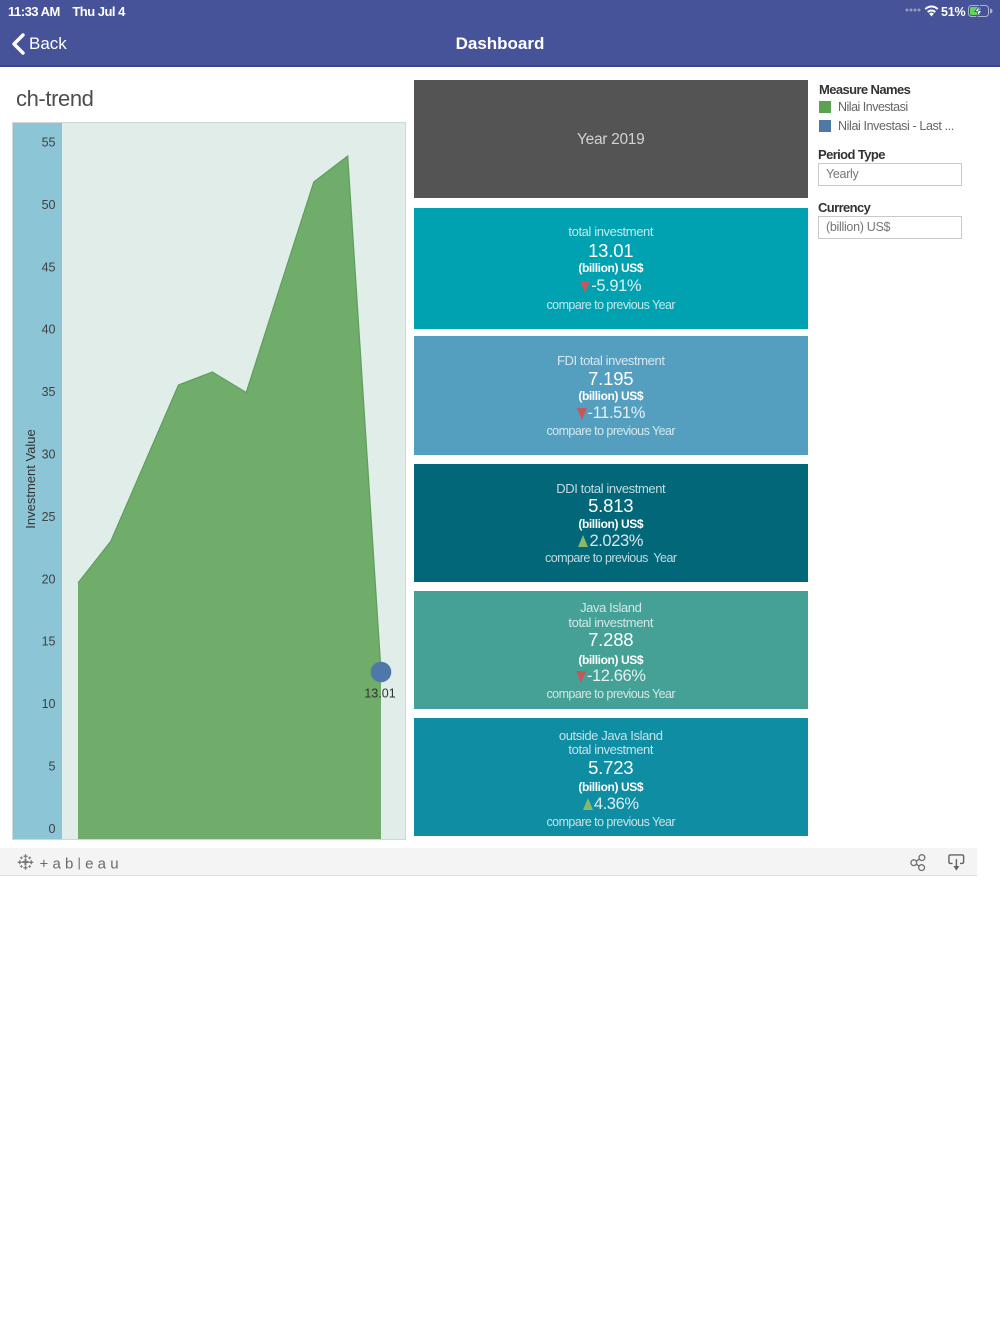  I want to click on svg-text: 45, so click(49, 267).